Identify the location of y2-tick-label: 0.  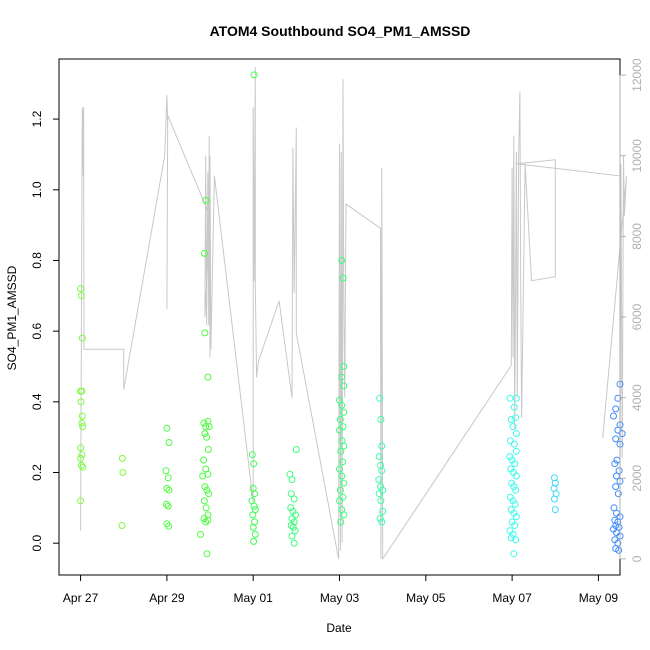
(637, 558).